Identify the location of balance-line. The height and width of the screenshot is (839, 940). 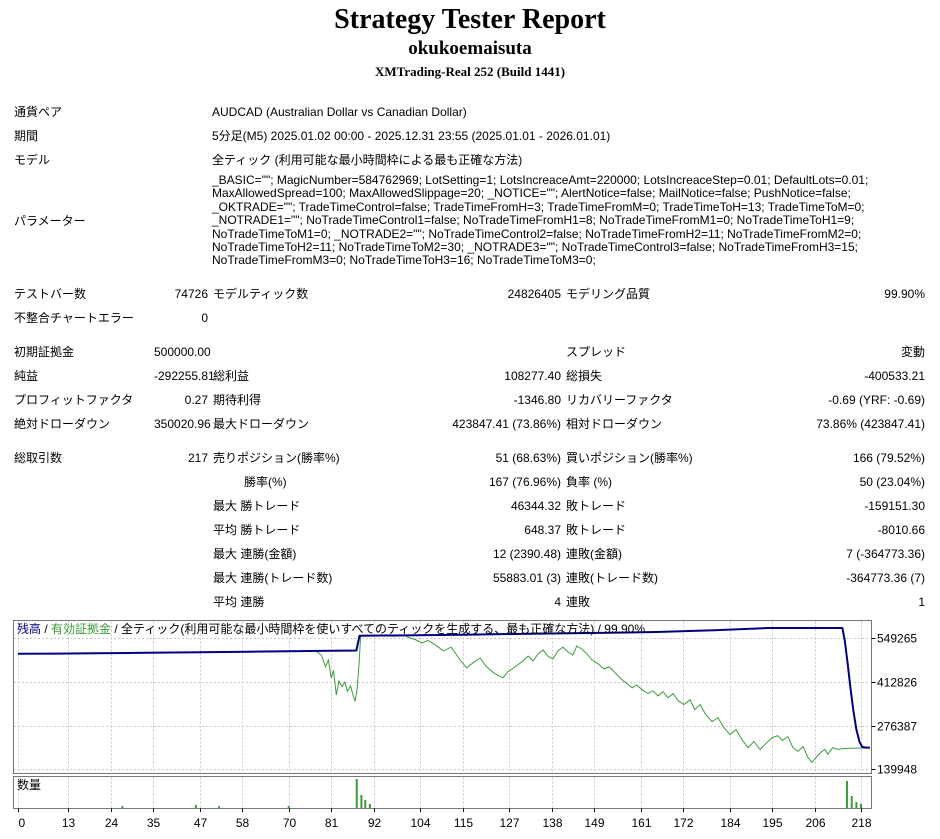
(443, 688).